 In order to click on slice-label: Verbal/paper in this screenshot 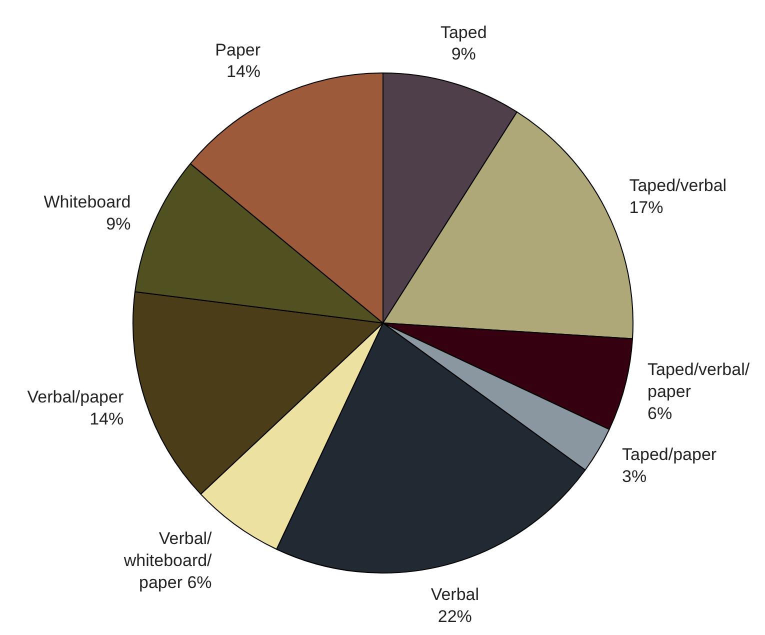, I will do `click(75, 397)`.